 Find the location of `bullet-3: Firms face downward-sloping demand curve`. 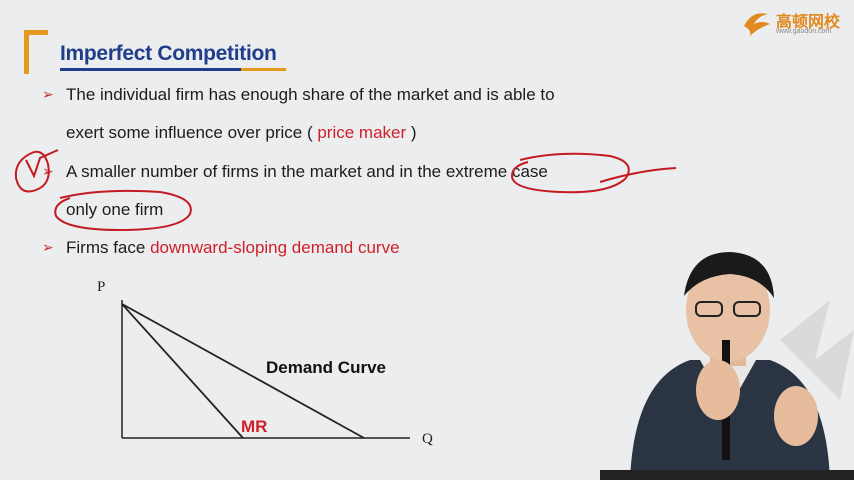

bullet-3: Firms face downward-sloping demand curve is located at coordinates (233, 248).